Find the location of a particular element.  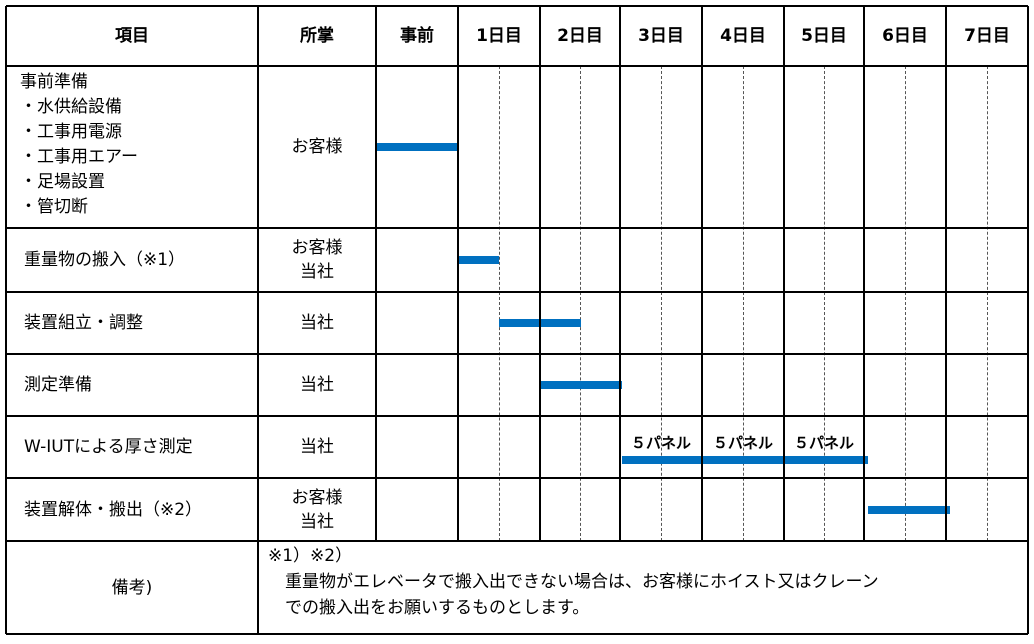

task-name: 測定準備 is located at coordinates (58, 385).